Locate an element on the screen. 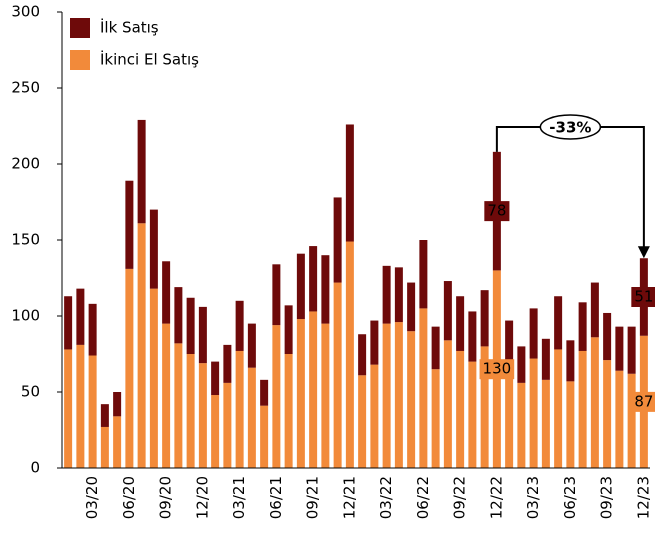 The width and height of the screenshot is (655, 544). x-tick-label: 09/20 is located at coordinates (166, 497).